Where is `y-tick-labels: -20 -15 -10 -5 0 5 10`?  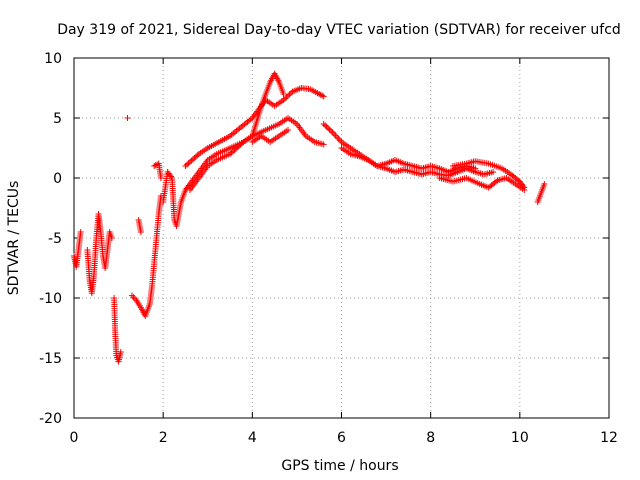 y-tick-labels: -20 -15 -10 -5 0 5 10 is located at coordinates (50, 239).